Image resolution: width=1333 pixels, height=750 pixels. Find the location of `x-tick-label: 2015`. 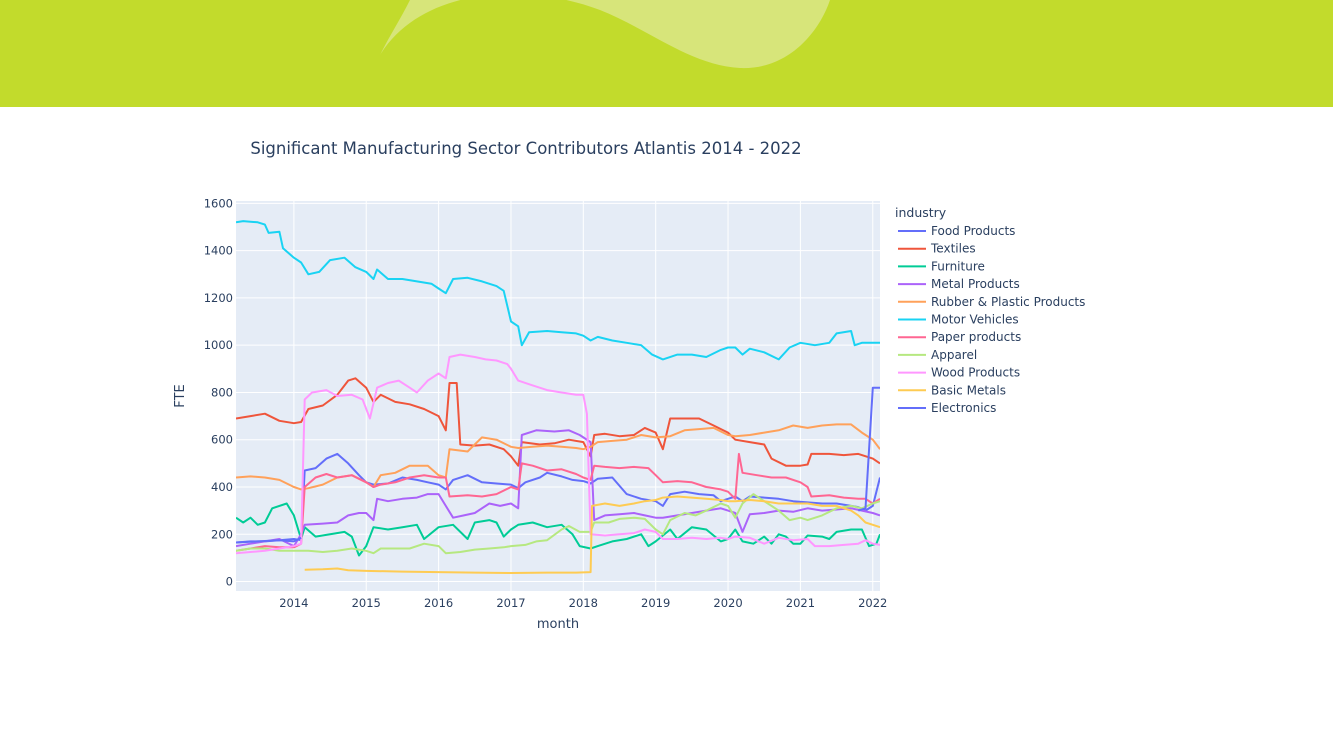

x-tick-label: 2015 is located at coordinates (366, 603).